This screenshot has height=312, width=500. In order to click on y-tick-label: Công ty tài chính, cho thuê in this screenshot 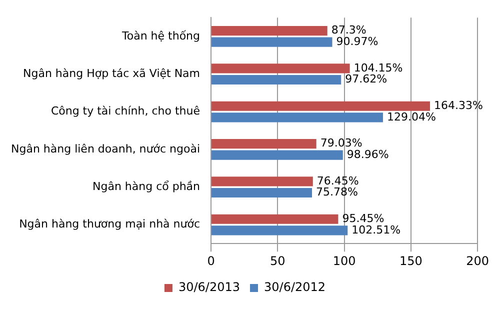, I will do `click(125, 111)`.